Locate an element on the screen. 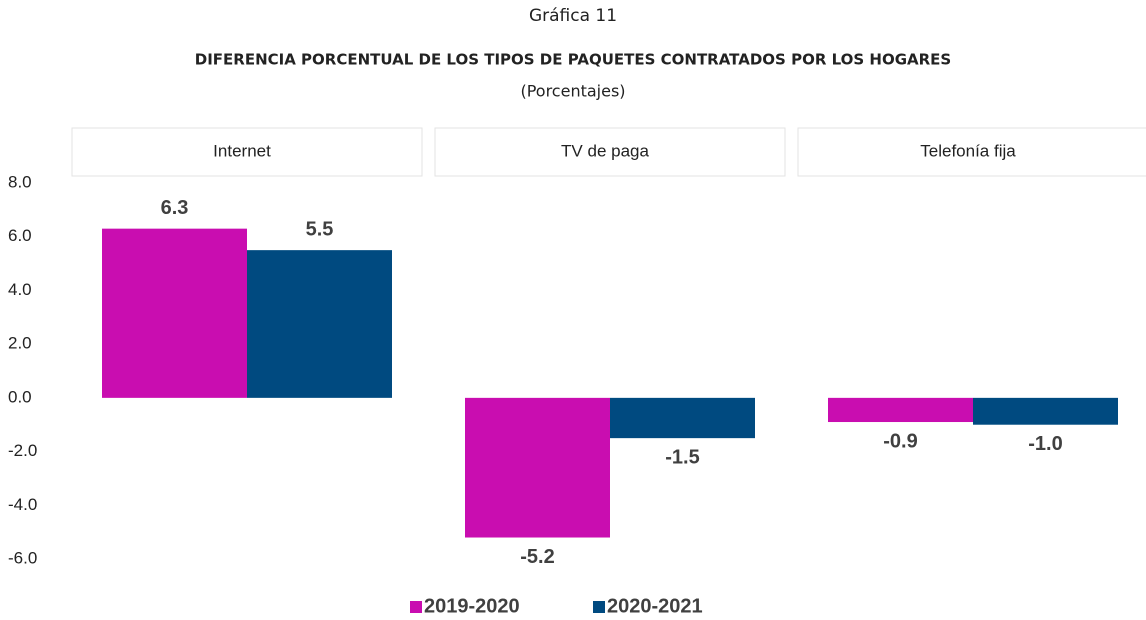  data-label: -1.0 is located at coordinates (1045, 444).